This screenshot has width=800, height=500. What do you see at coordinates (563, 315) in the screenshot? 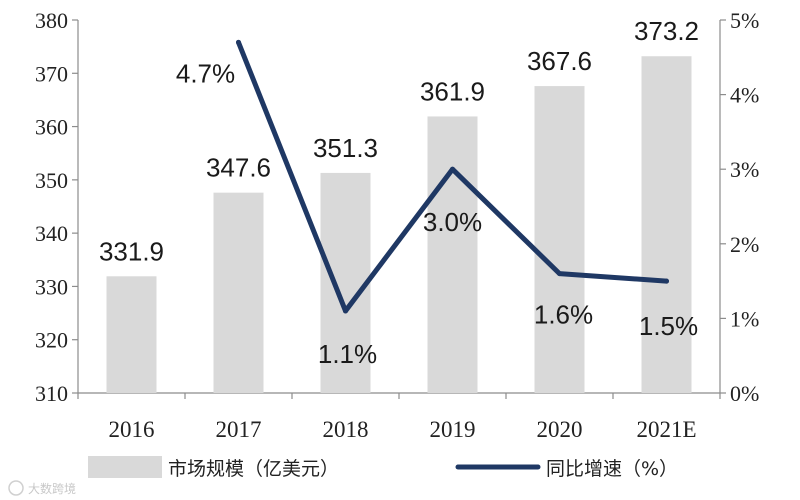
I see `line-data-label: 1.6%` at bounding box center [563, 315].